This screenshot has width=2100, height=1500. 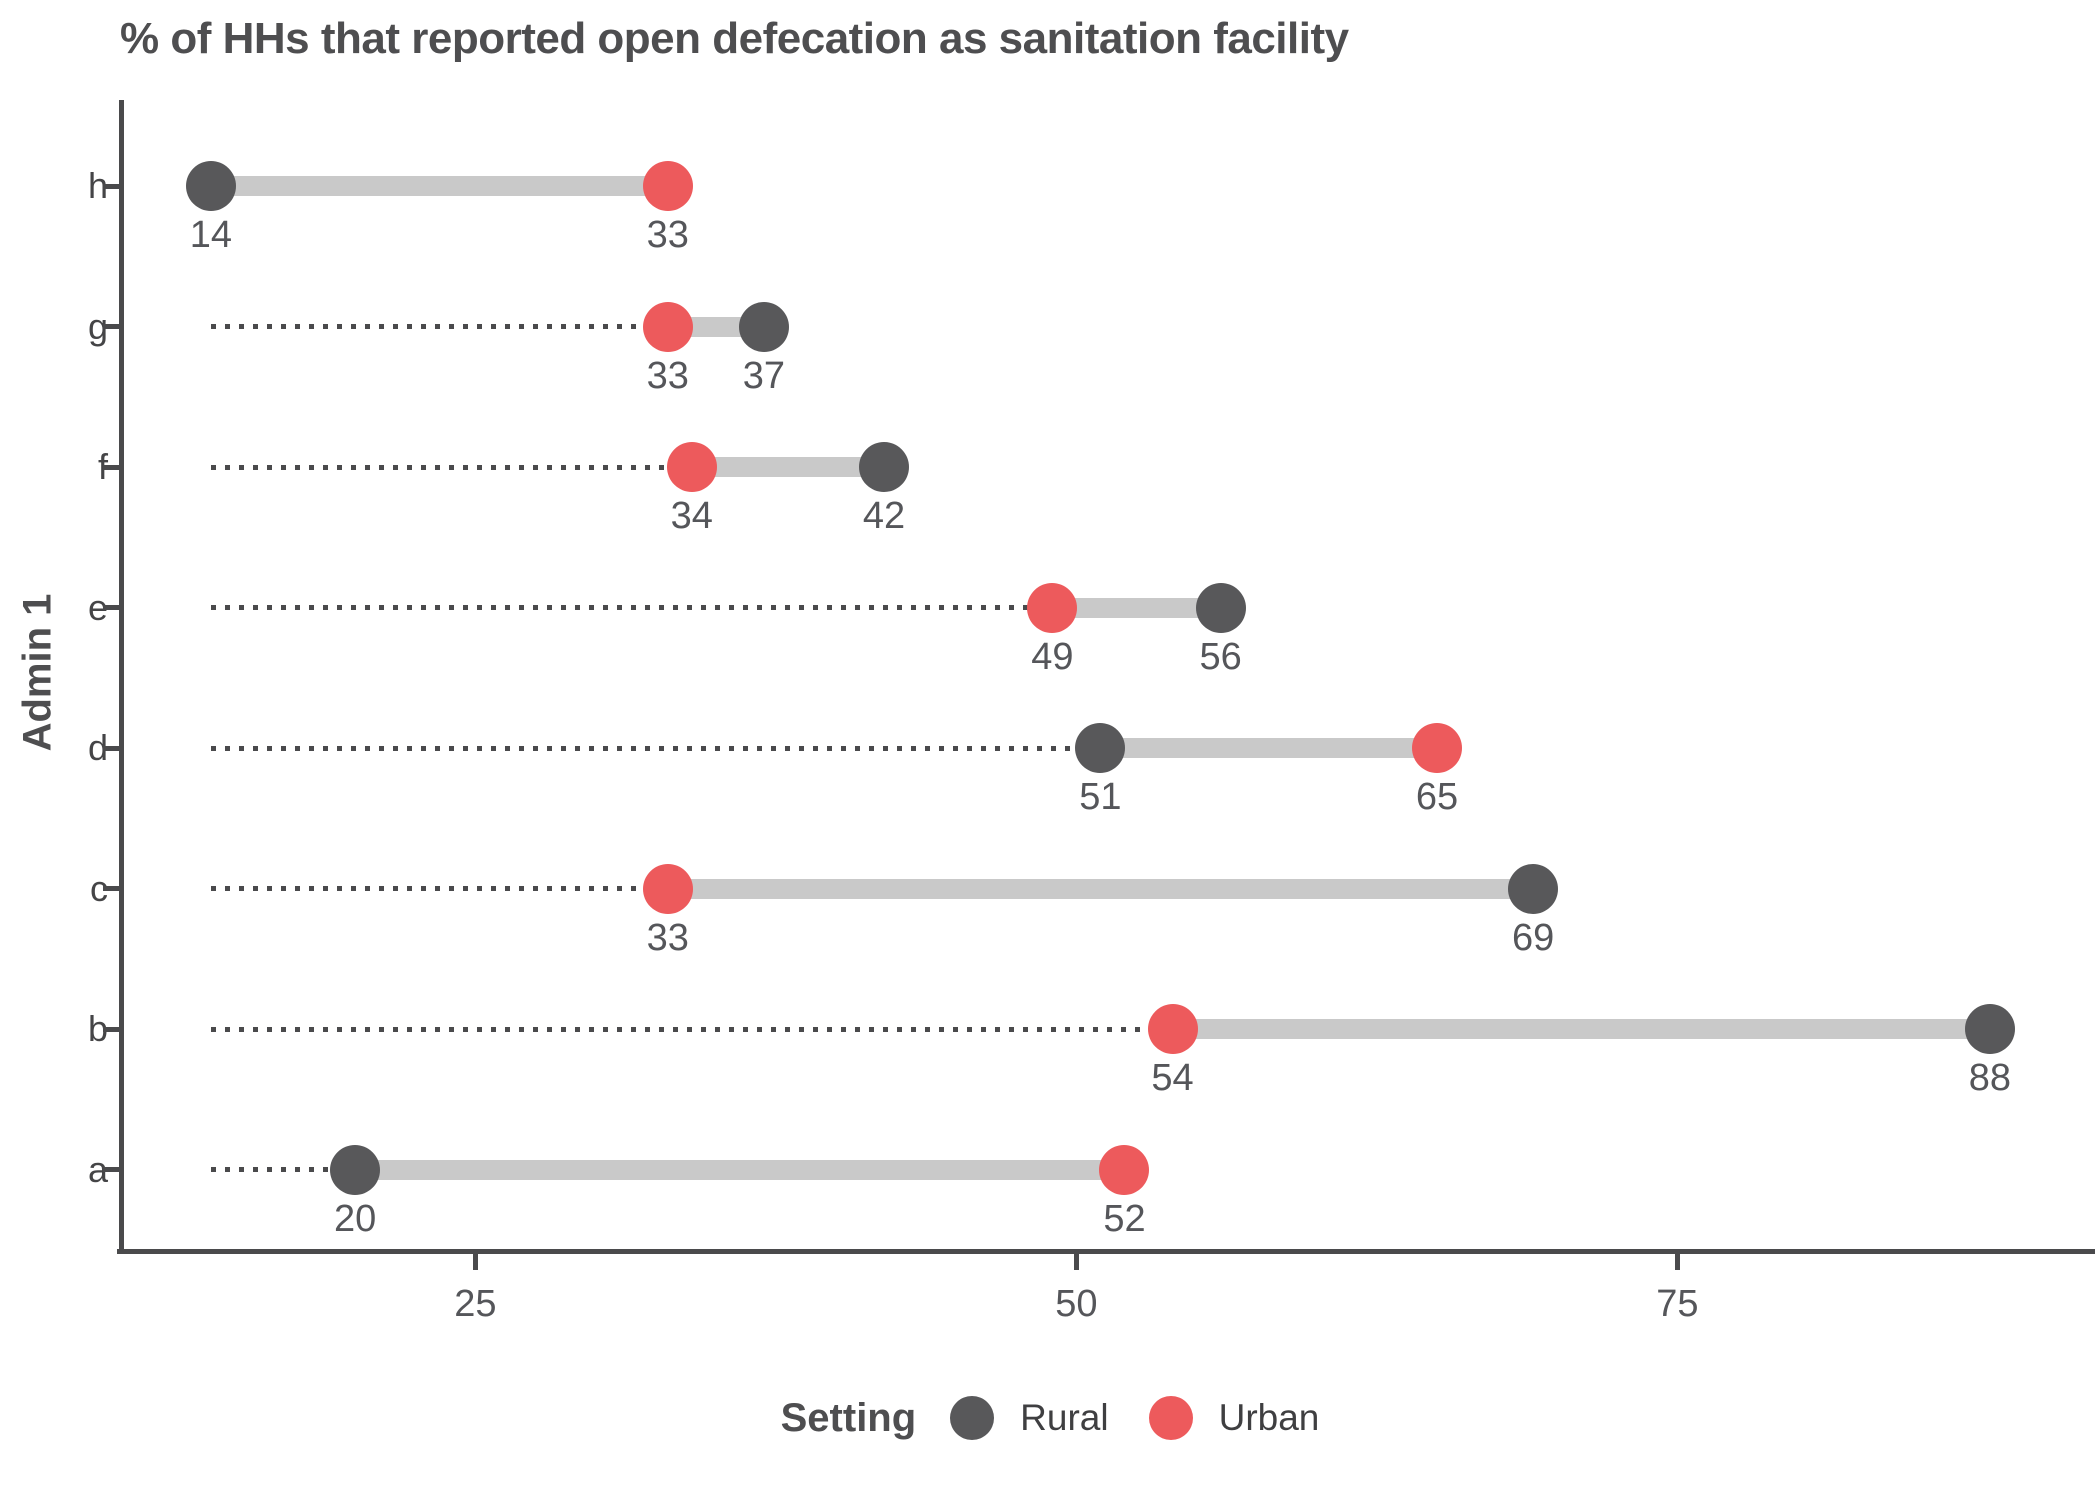 I want to click on category-label: d, so click(x=97, y=748).